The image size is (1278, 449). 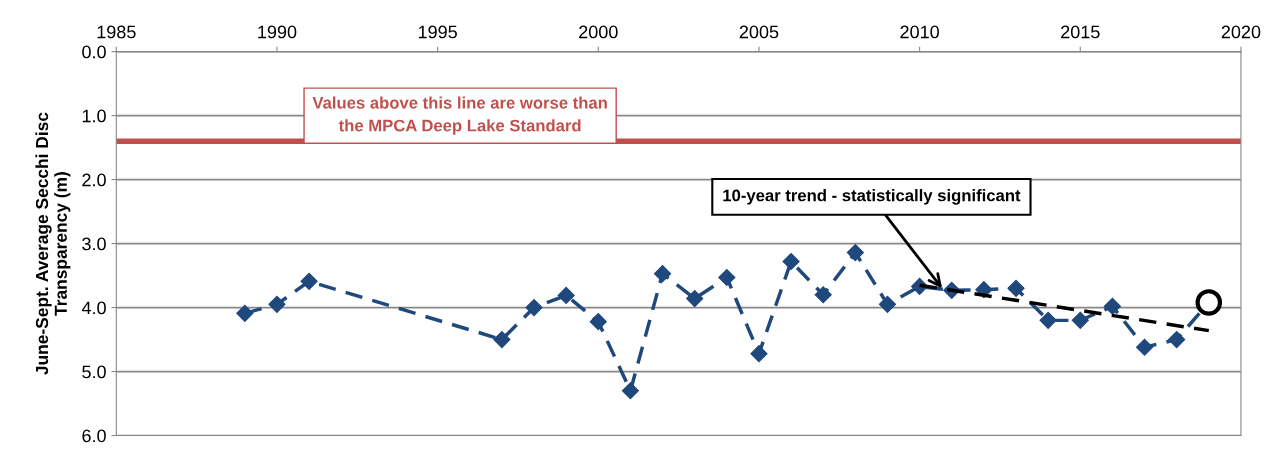 I want to click on y-tick-label: 2.0, so click(x=94, y=180).